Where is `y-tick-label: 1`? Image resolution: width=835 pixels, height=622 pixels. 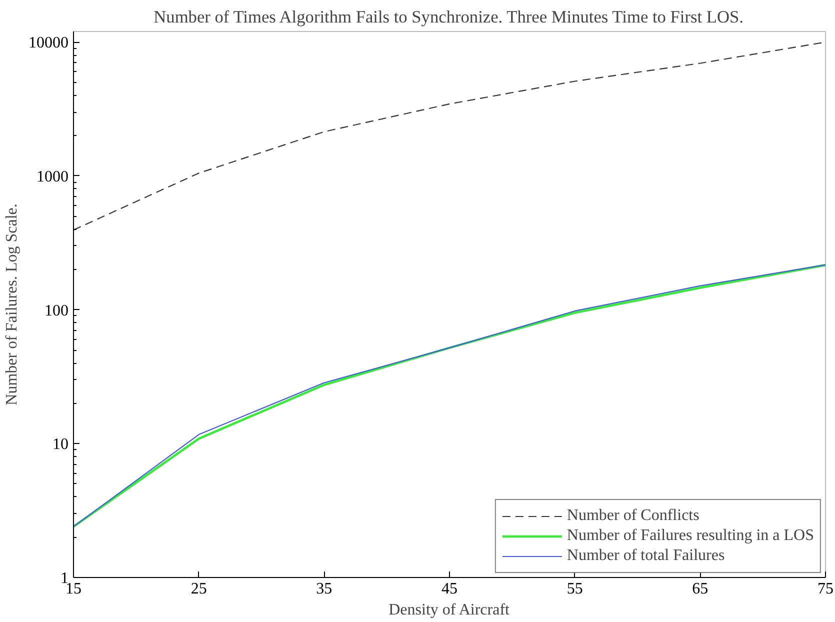
y-tick-label: 1 is located at coordinates (64, 578).